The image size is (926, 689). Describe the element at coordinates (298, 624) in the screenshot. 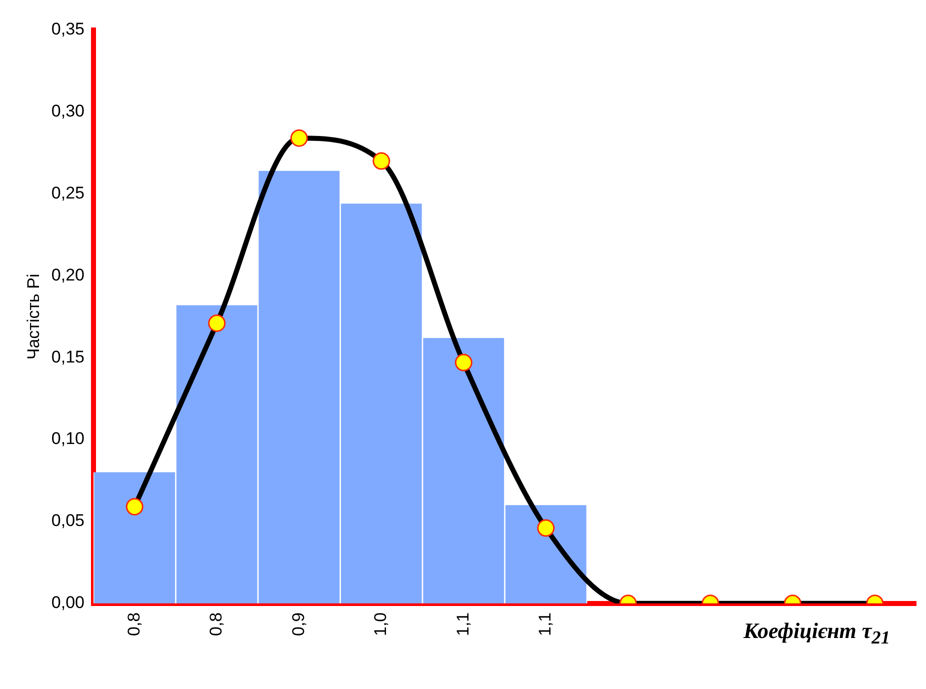

I see `x-tick-label: 0,9` at that location.